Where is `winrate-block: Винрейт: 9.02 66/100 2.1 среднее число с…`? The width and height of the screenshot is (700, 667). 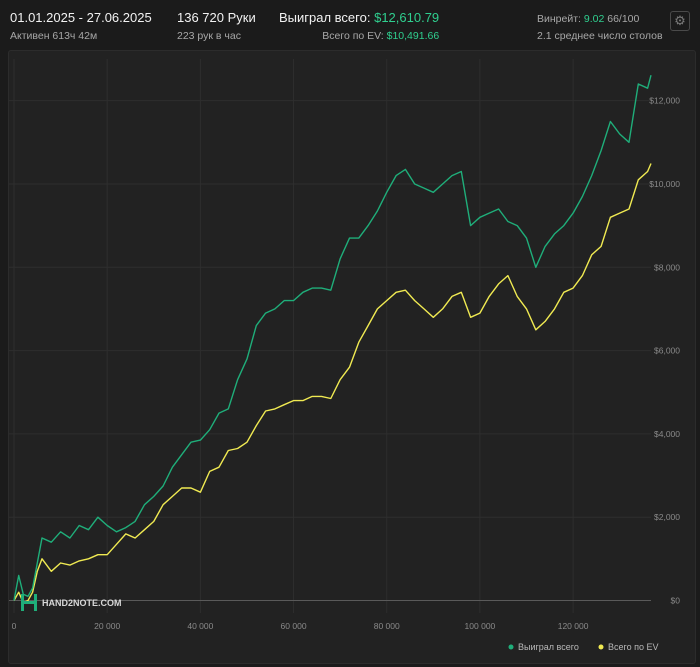
winrate-block: Винрейт: 9.02 66/100 2.1 среднее число с… is located at coordinates (600, 26).